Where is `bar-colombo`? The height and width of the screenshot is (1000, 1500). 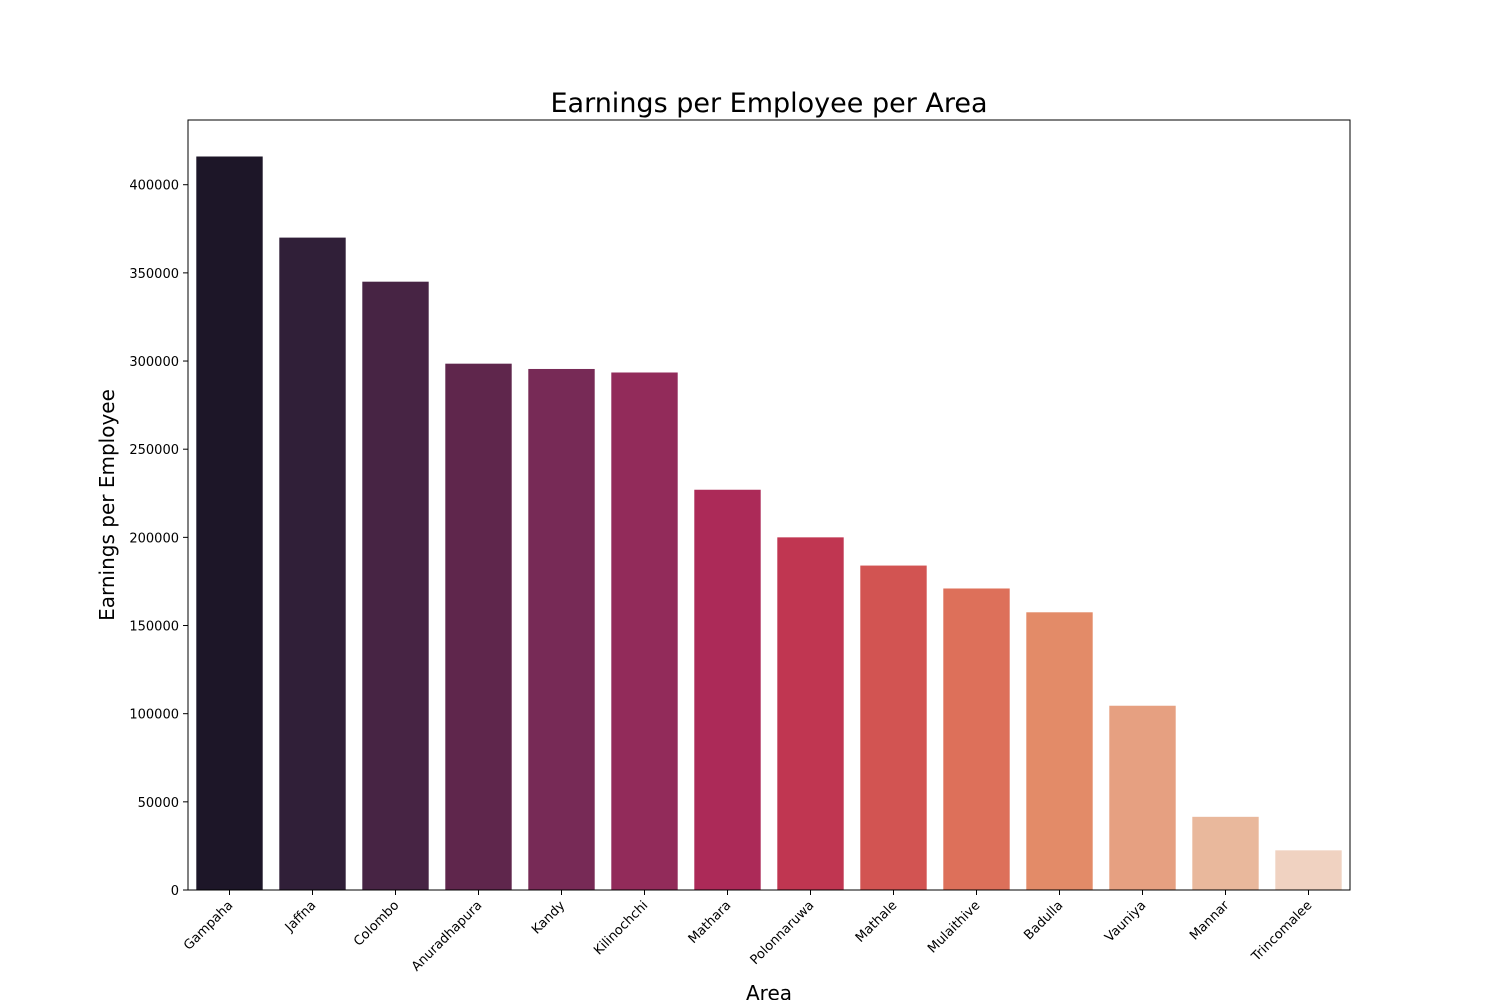 bar-colombo is located at coordinates (395, 586).